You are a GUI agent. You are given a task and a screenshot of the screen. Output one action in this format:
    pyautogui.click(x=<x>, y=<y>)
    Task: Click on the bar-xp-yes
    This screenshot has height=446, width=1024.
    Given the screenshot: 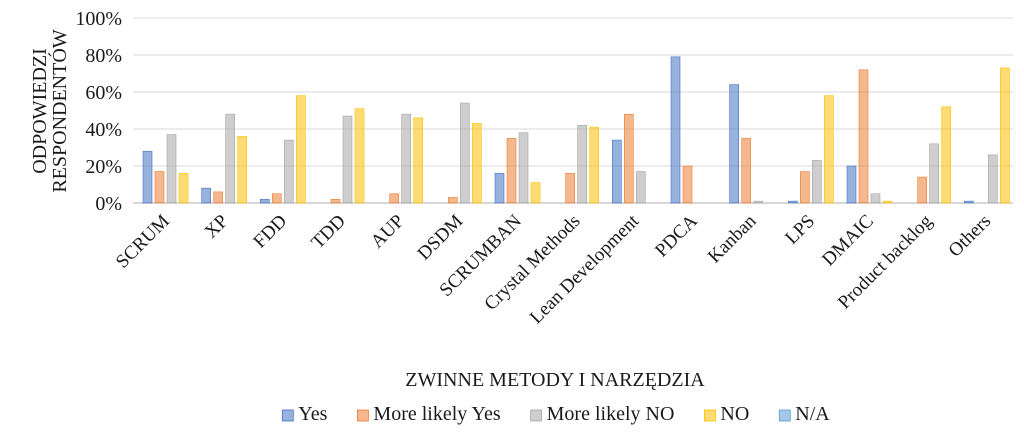 What is the action you would take?
    pyautogui.click(x=206, y=195)
    